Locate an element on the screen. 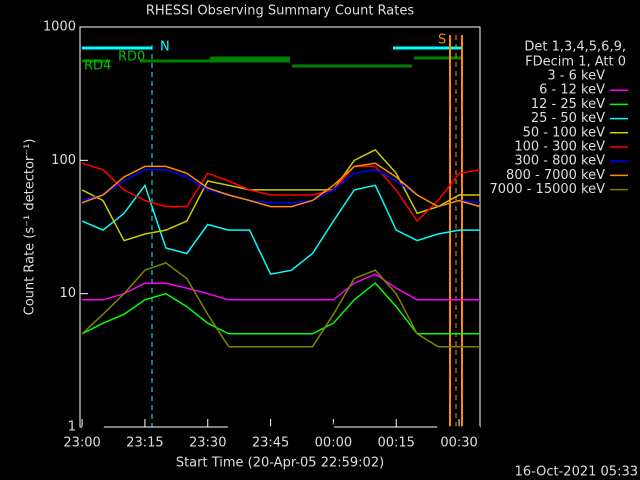 The width and height of the screenshot is (640, 480). legend-label: 25 - 50 keV is located at coordinates (568, 118).